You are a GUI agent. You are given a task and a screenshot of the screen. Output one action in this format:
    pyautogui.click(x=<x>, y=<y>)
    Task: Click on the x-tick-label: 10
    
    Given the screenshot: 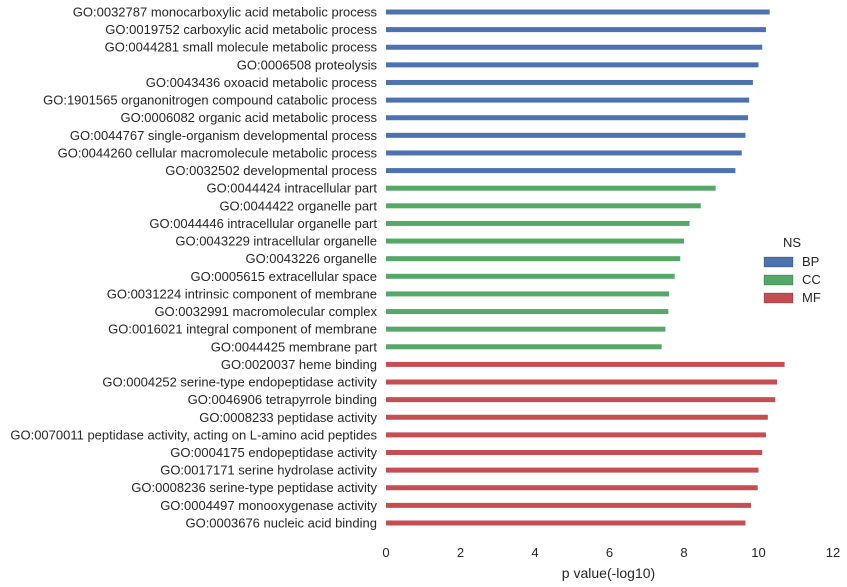 What is the action you would take?
    pyautogui.click(x=758, y=552)
    